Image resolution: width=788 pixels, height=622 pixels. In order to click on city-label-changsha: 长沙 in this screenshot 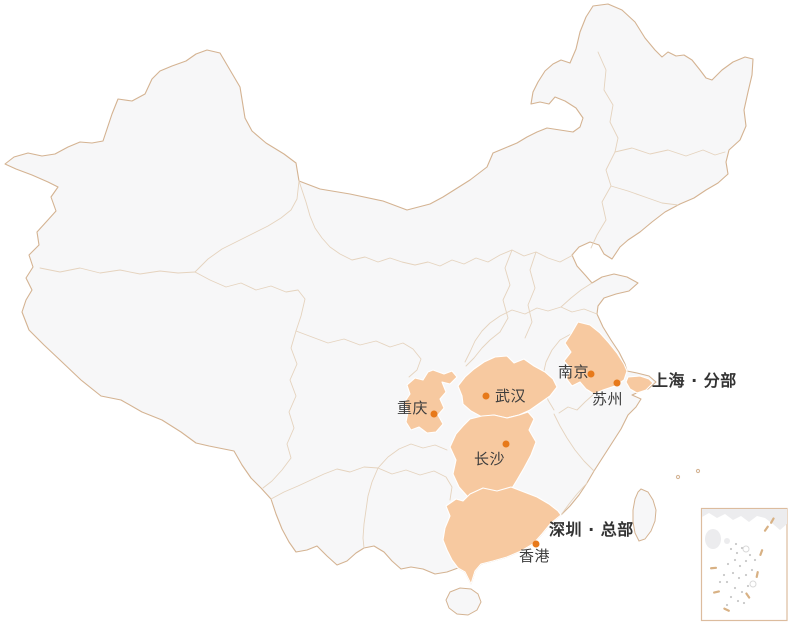, I will do `click(490, 459)`.